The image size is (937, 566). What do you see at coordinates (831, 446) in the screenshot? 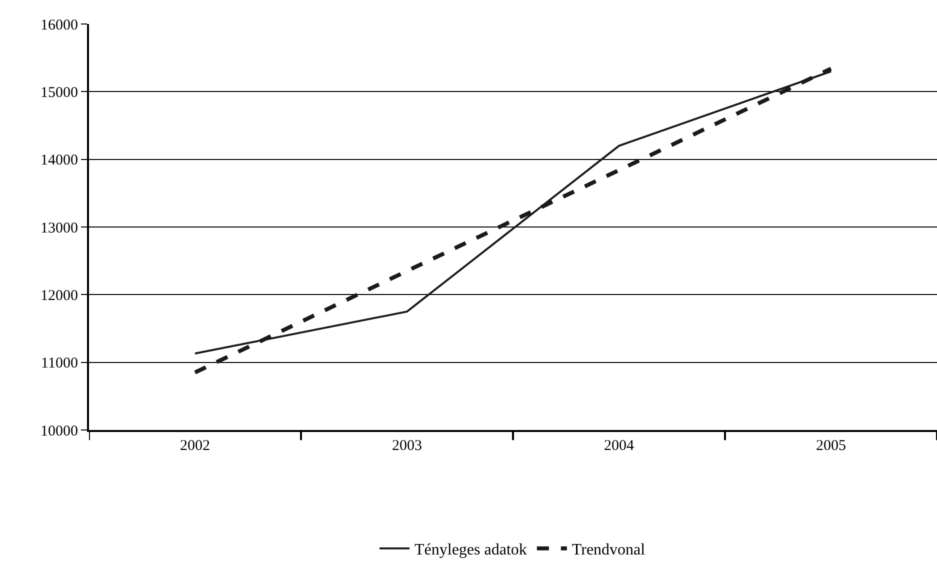
I see `x-tick-label: 2005` at bounding box center [831, 446].